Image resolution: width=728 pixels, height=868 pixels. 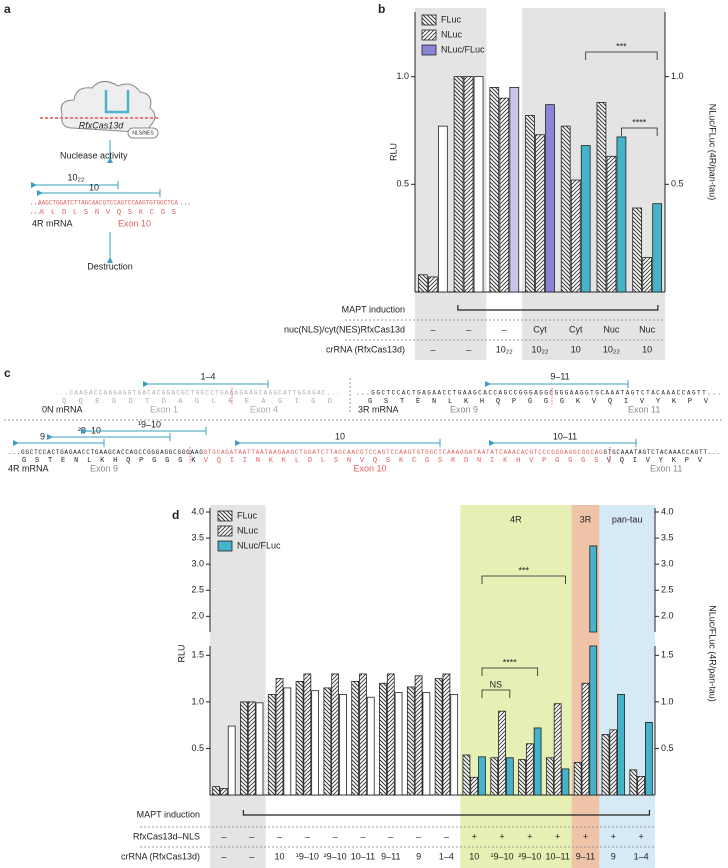 I want to click on significance-label: ****, so click(x=510, y=662).